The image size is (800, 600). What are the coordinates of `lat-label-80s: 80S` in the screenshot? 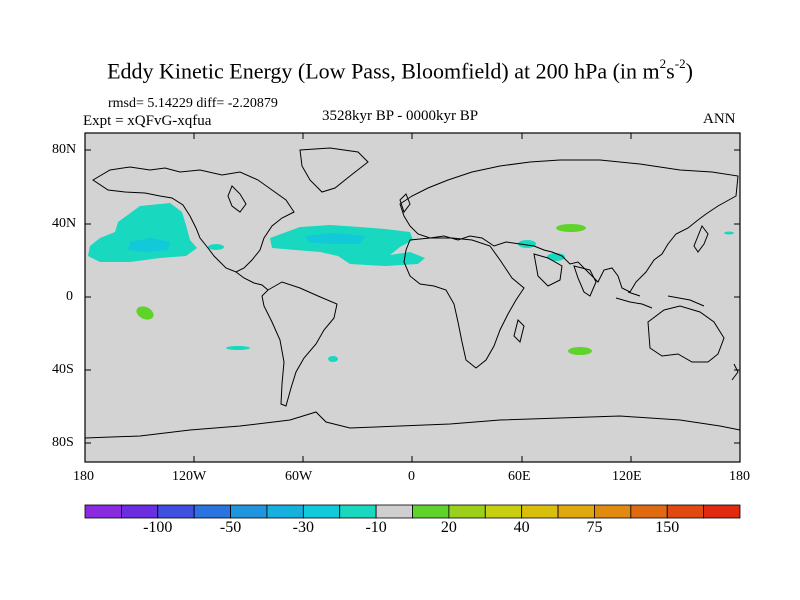 It's located at (63, 442).